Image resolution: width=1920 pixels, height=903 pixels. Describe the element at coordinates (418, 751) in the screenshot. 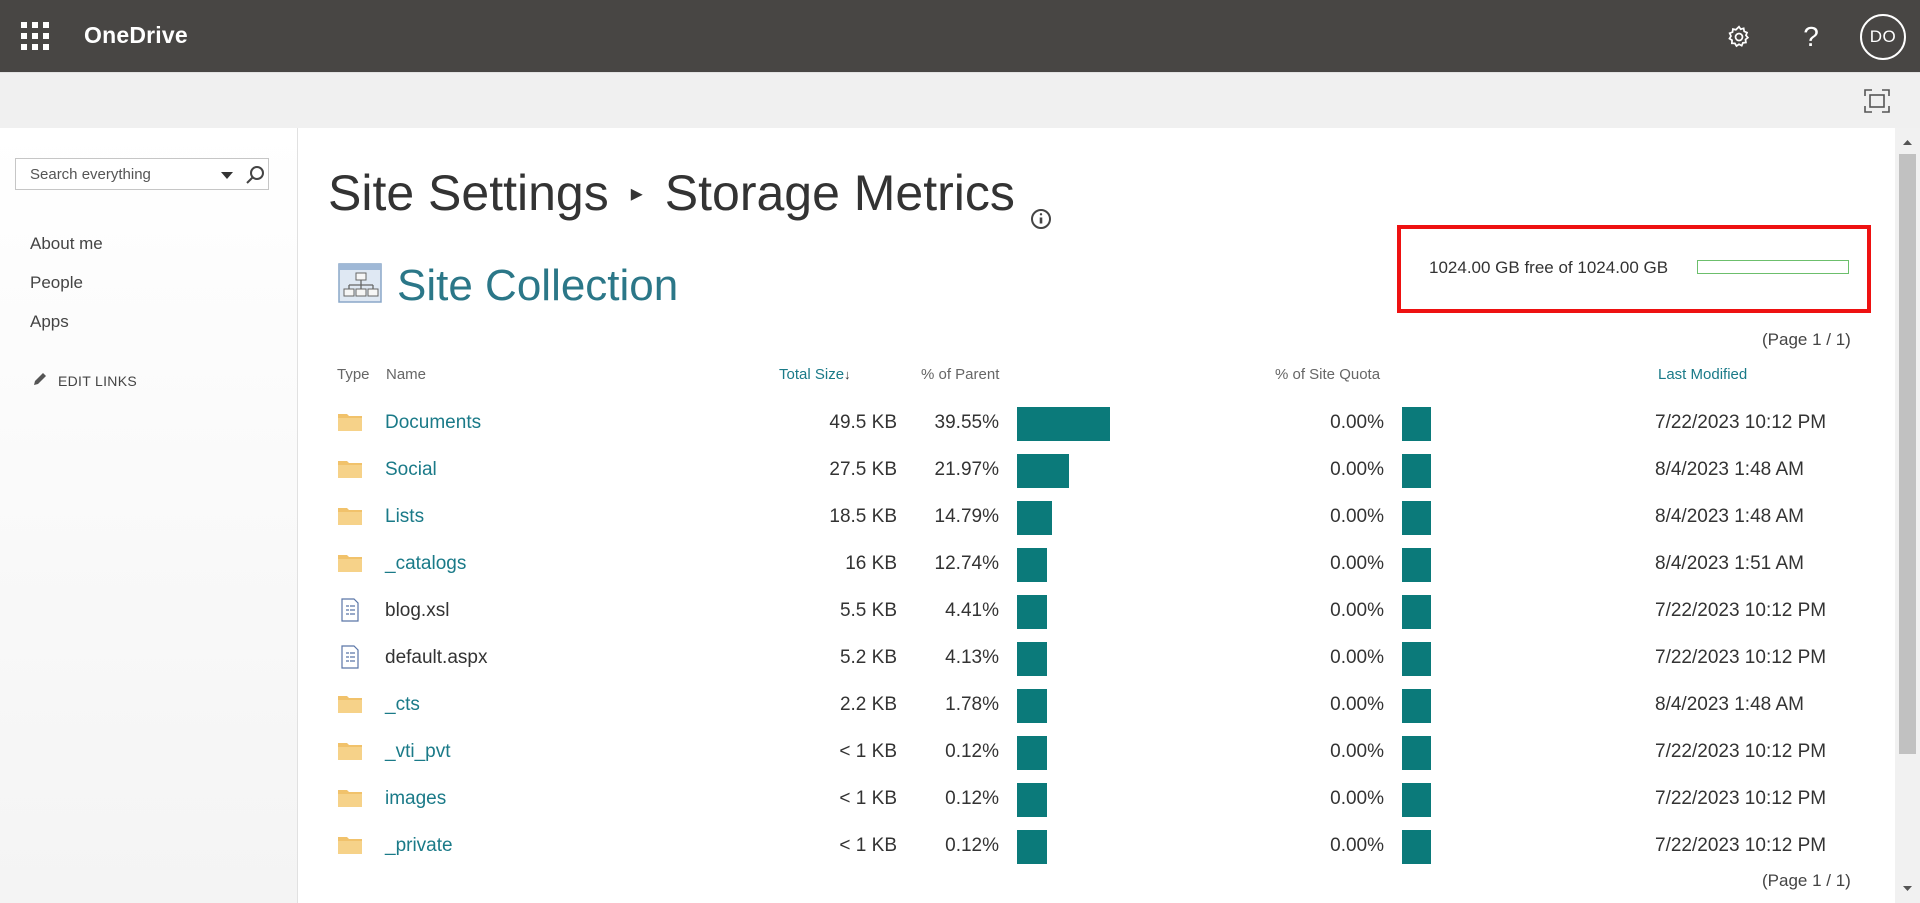

I see `folder-link: _vti_pvt` at that location.